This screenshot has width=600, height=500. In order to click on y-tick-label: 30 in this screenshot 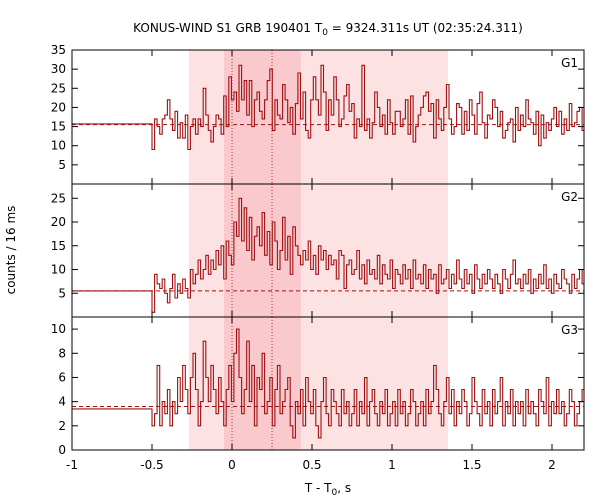, I will do `click(58, 69)`.